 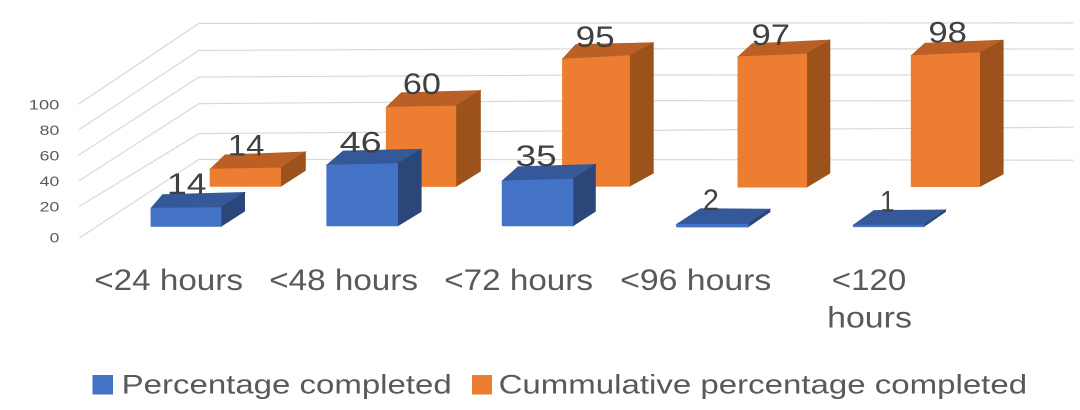 What do you see at coordinates (55, 237) in the screenshot?
I see `svg-text: 0` at bounding box center [55, 237].